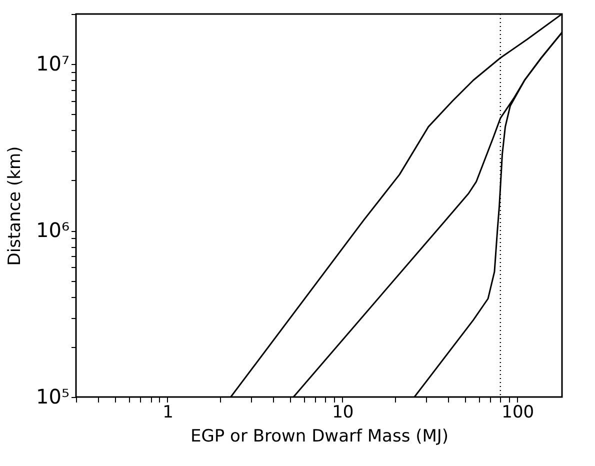  I want to click on x-tick-label: 1, so click(168, 412).